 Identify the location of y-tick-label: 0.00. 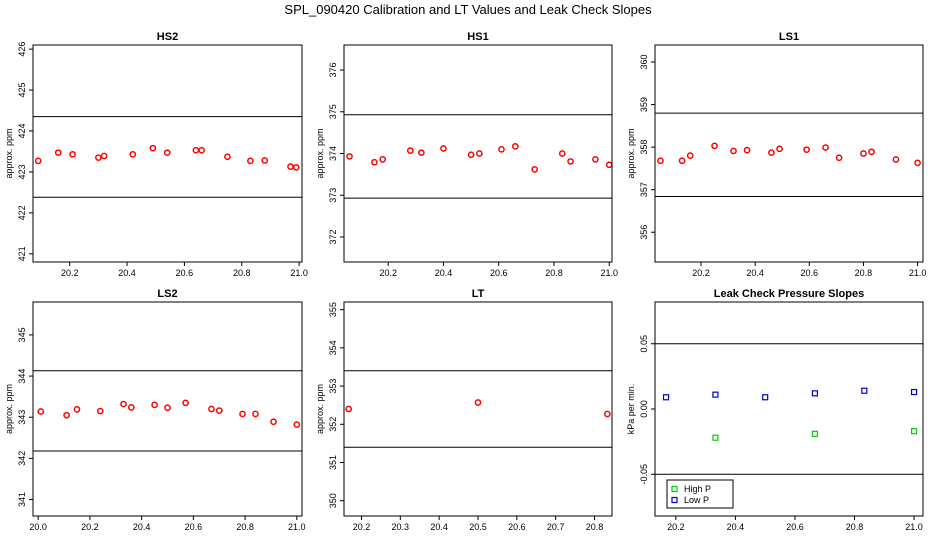
(644, 409).